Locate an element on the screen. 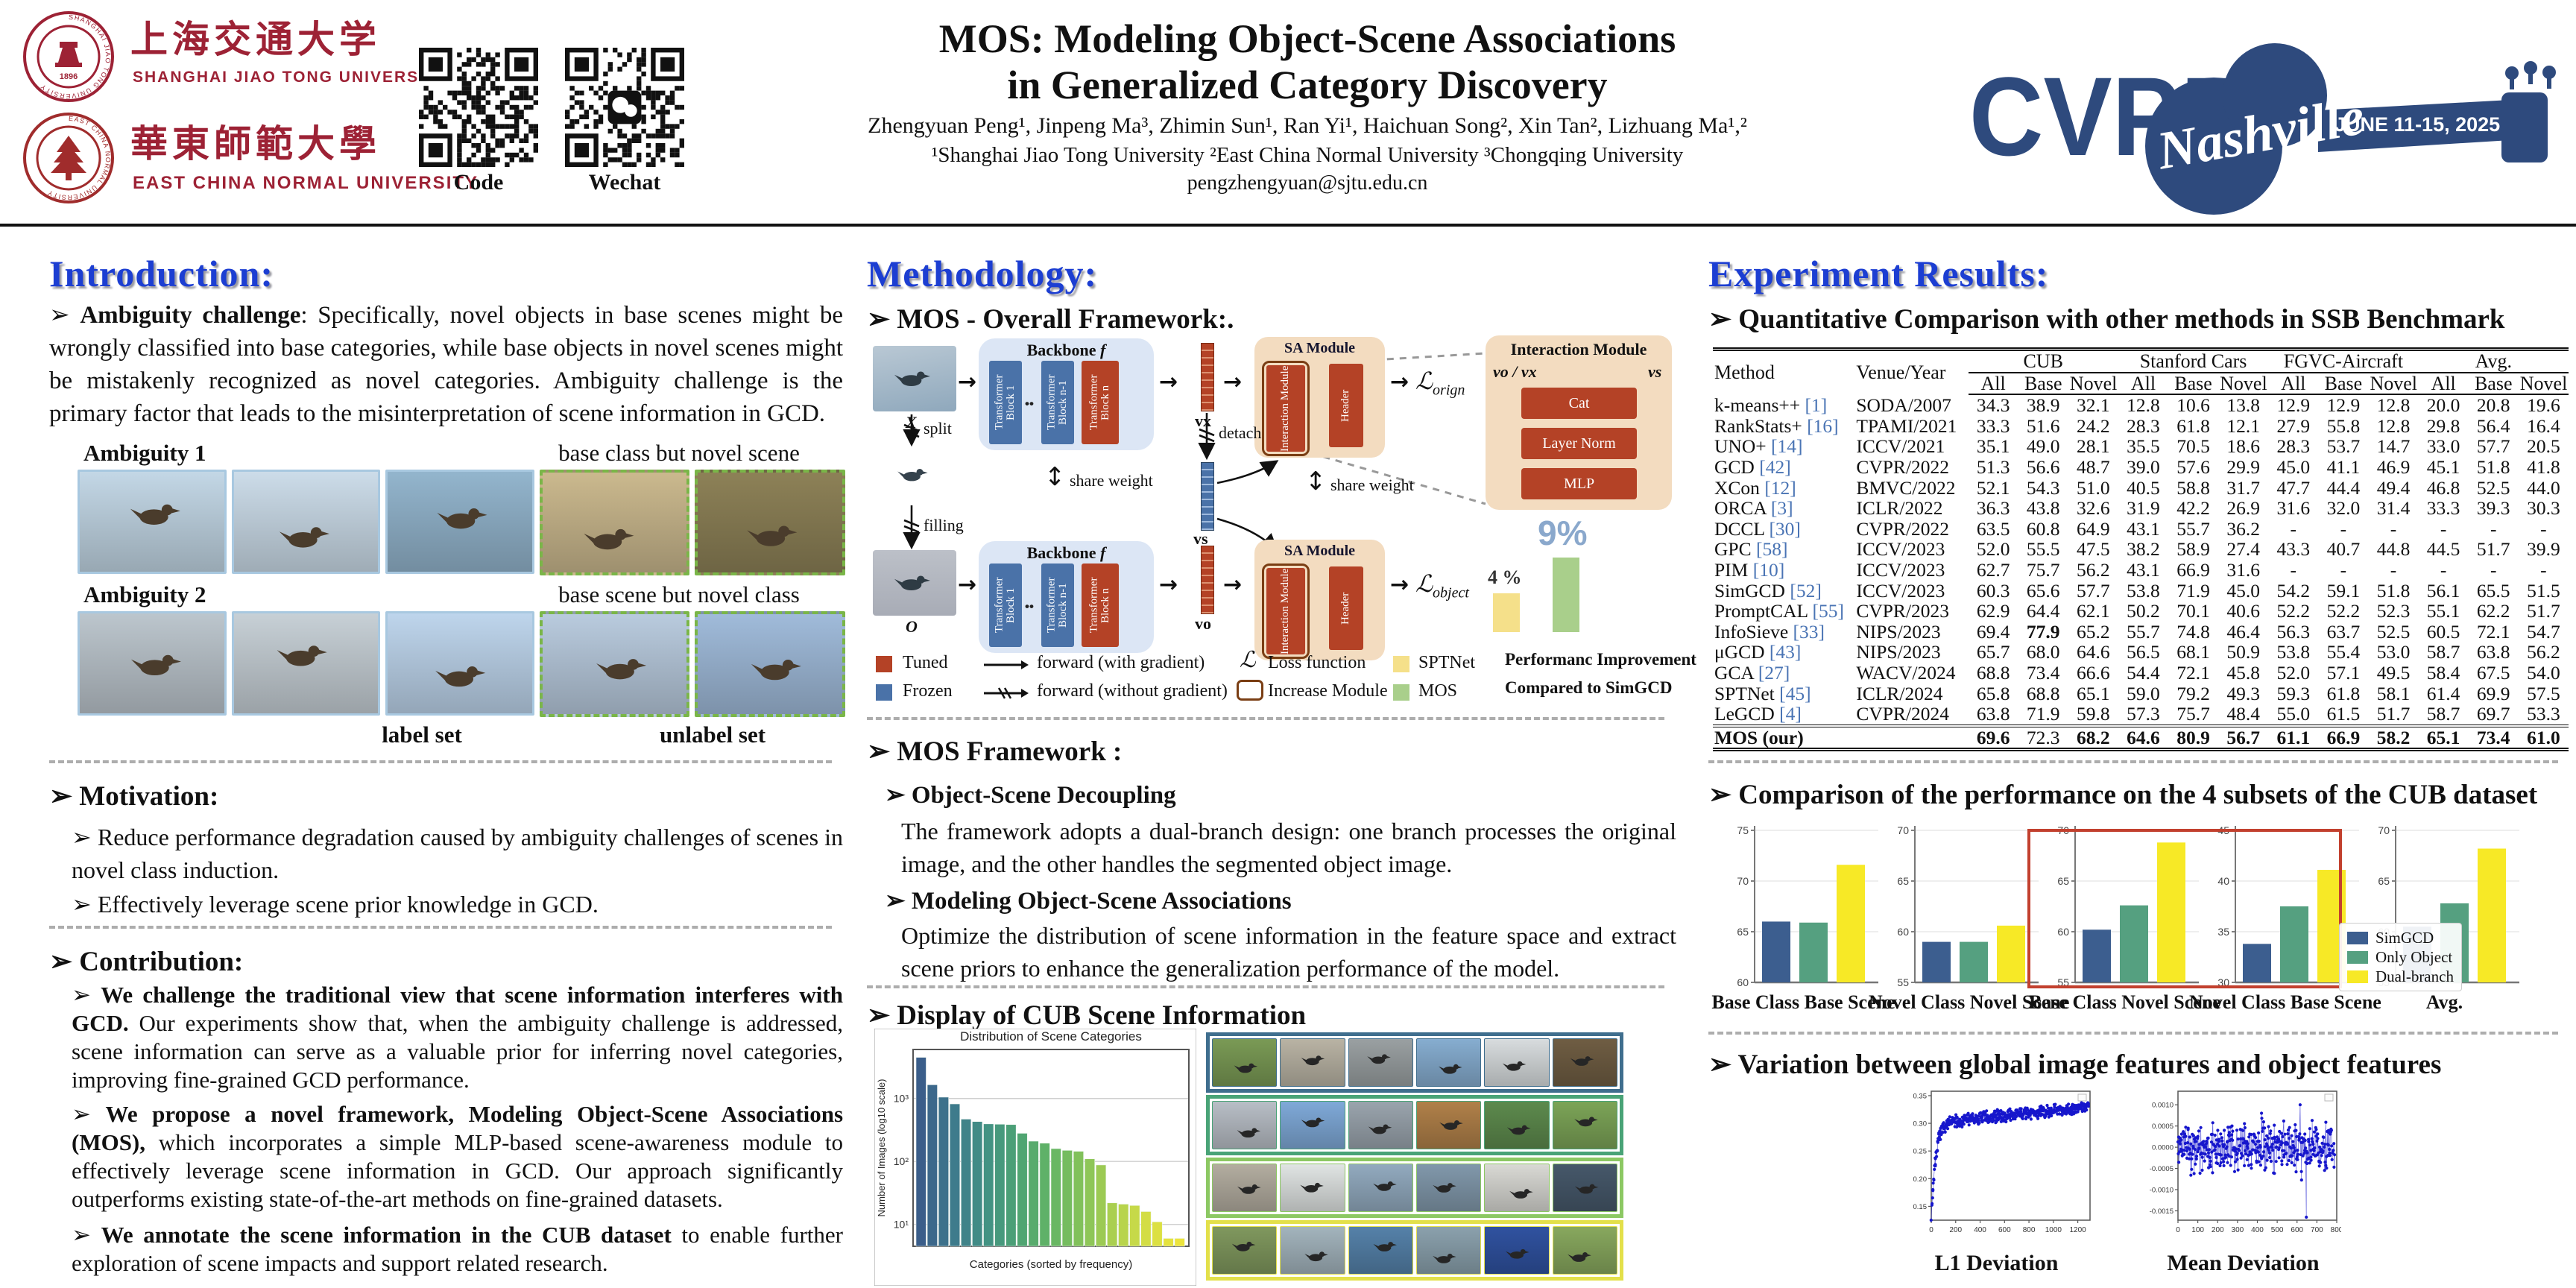 The height and width of the screenshot is (1288, 2576). unlabel-set-caption: unlabel set is located at coordinates (712, 735).